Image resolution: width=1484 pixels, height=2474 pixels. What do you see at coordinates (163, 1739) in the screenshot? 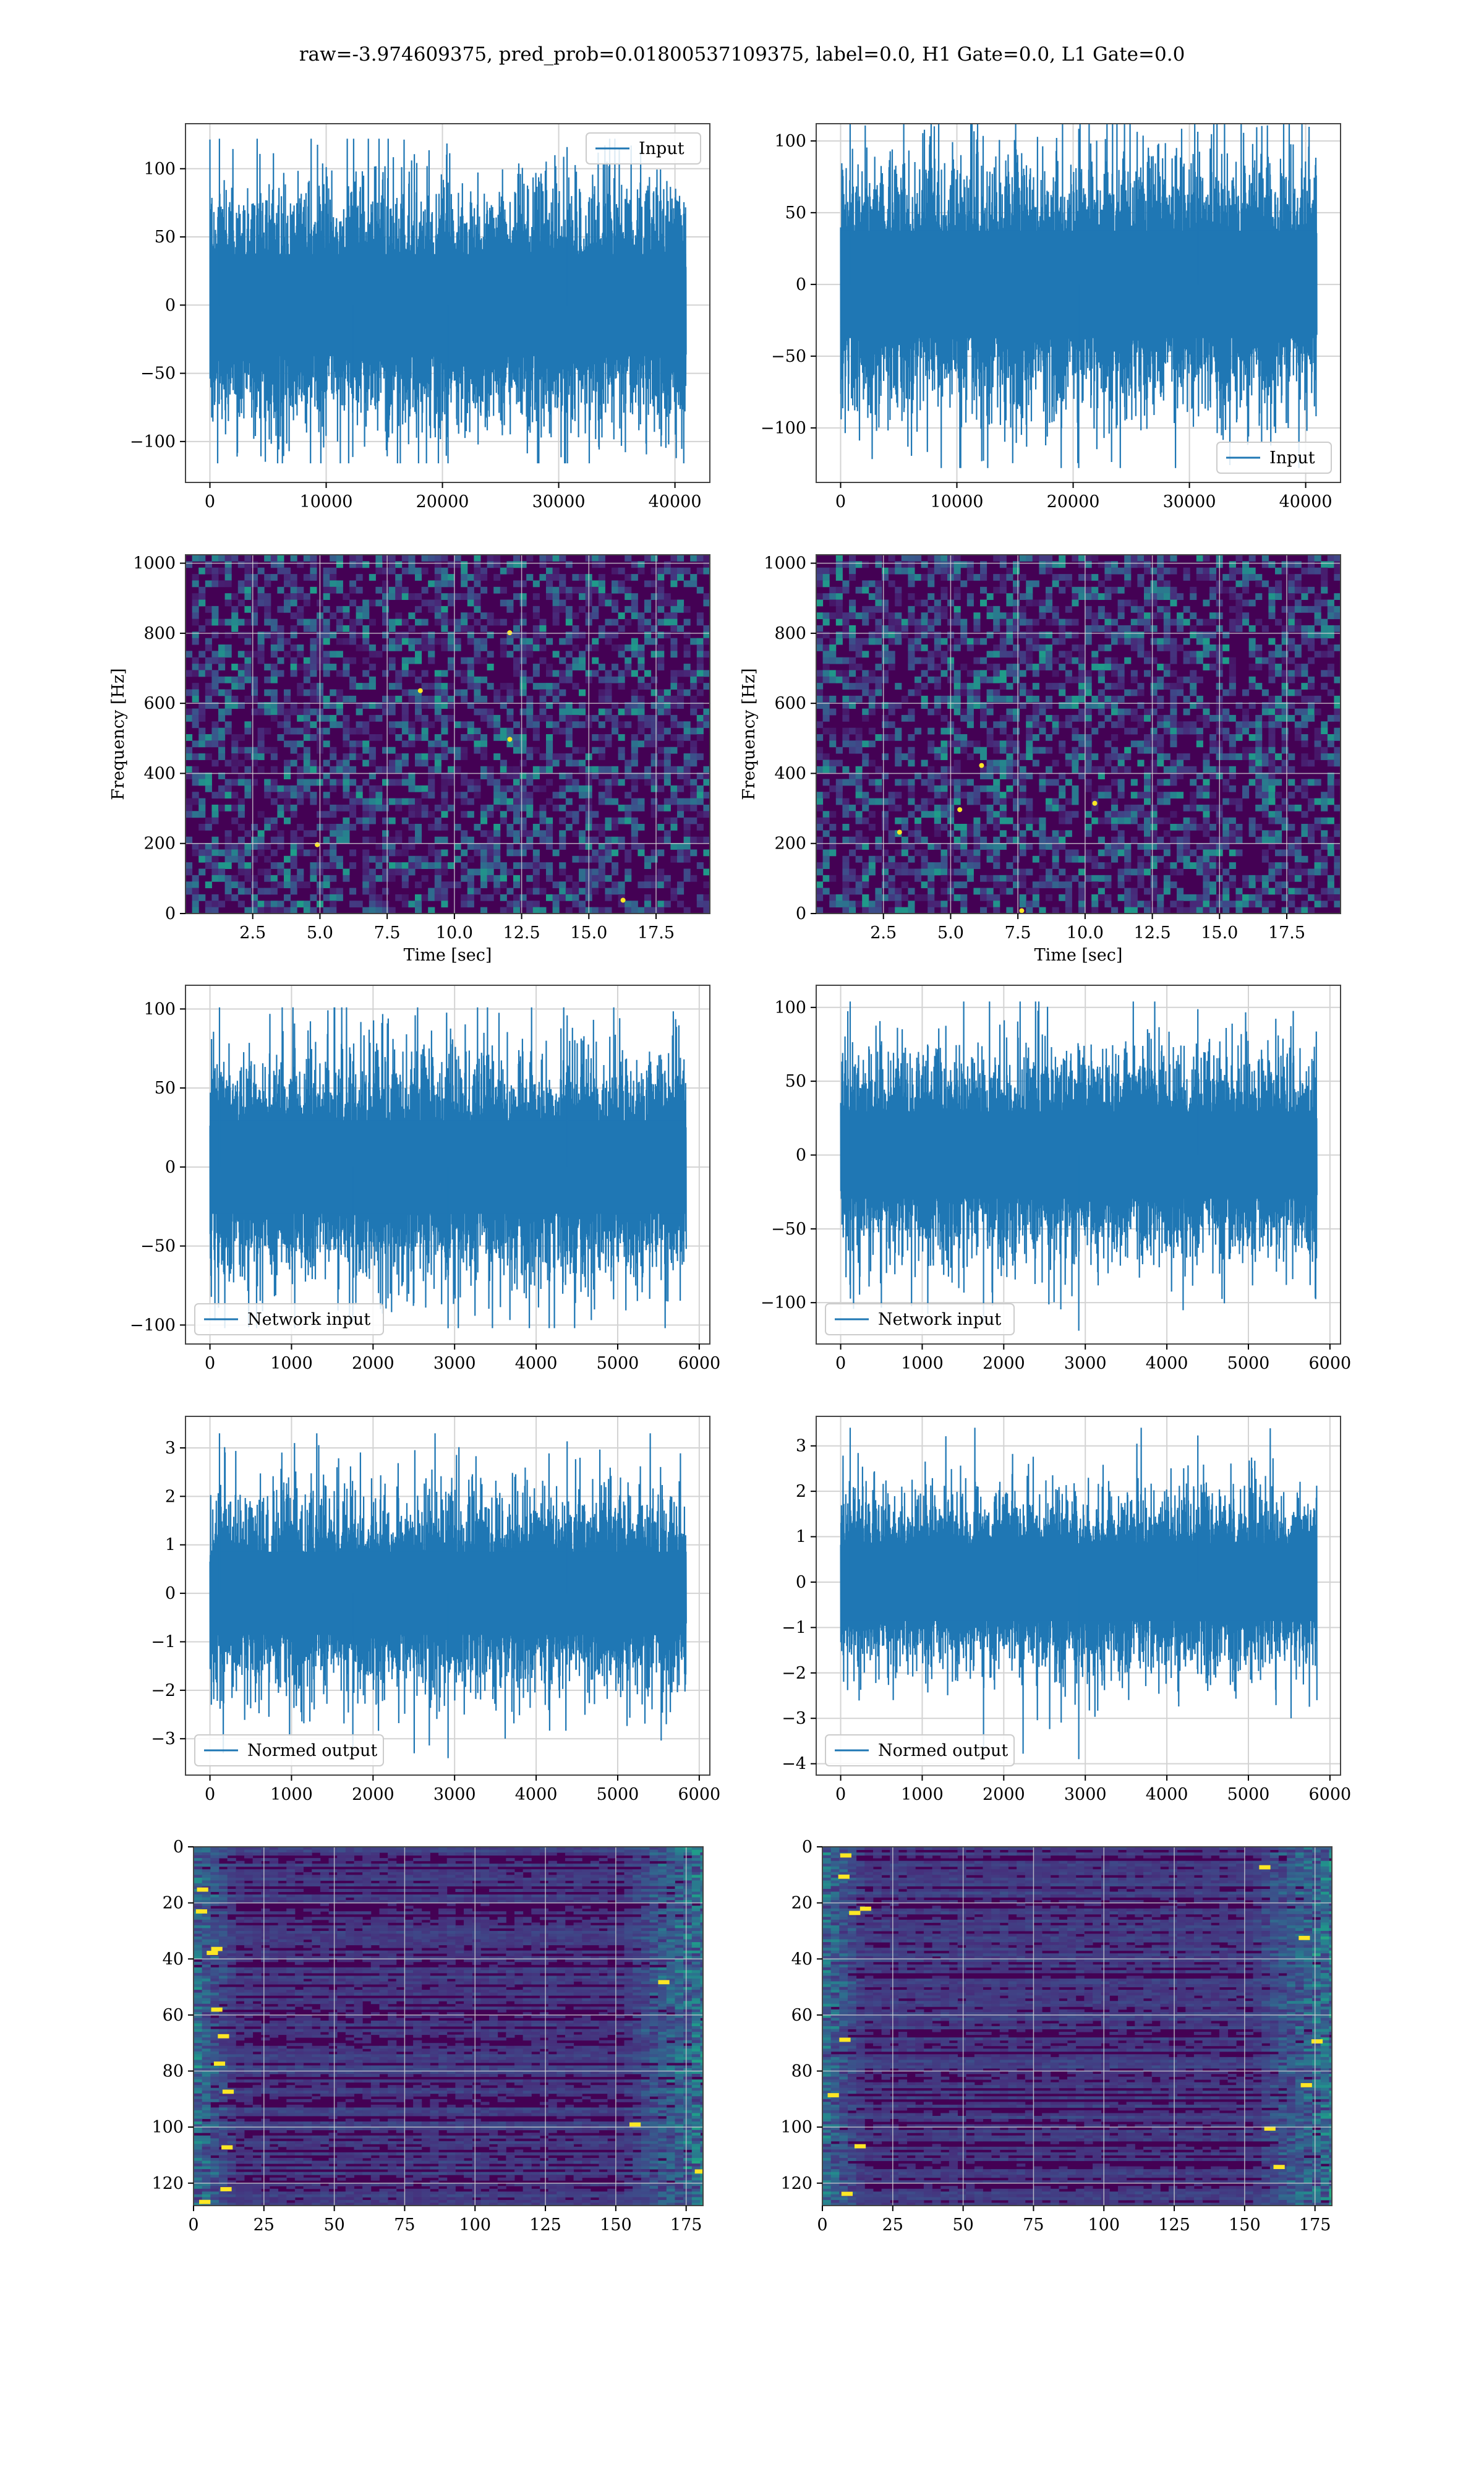
I see `y-tick-label: −3` at bounding box center [163, 1739].